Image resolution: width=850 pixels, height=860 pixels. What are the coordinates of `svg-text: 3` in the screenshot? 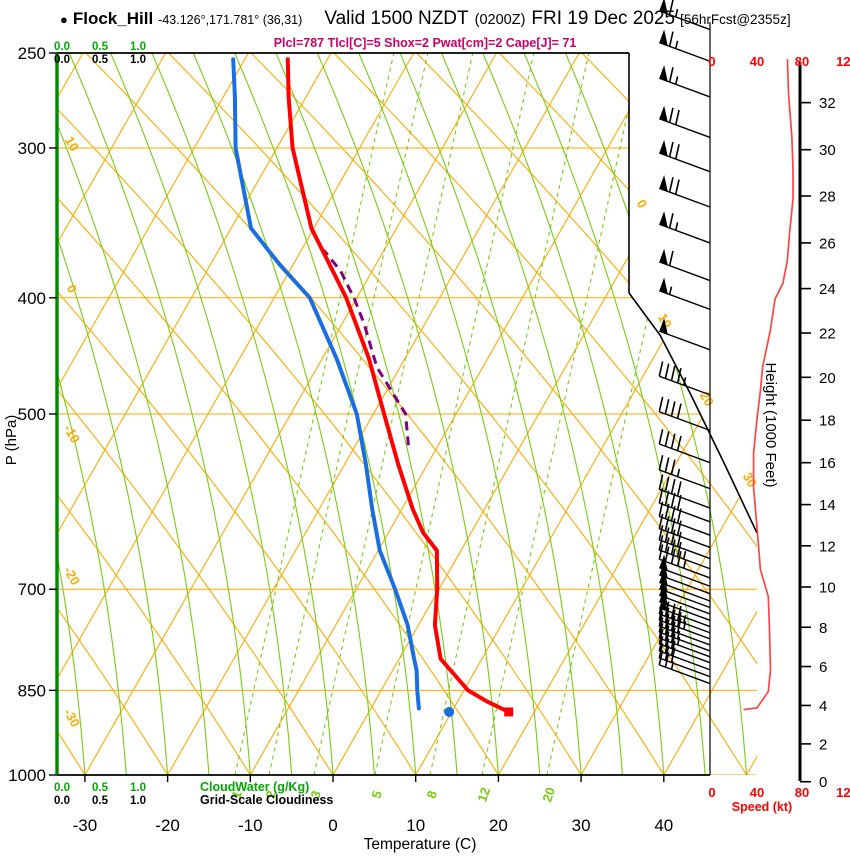 It's located at (315, 795).